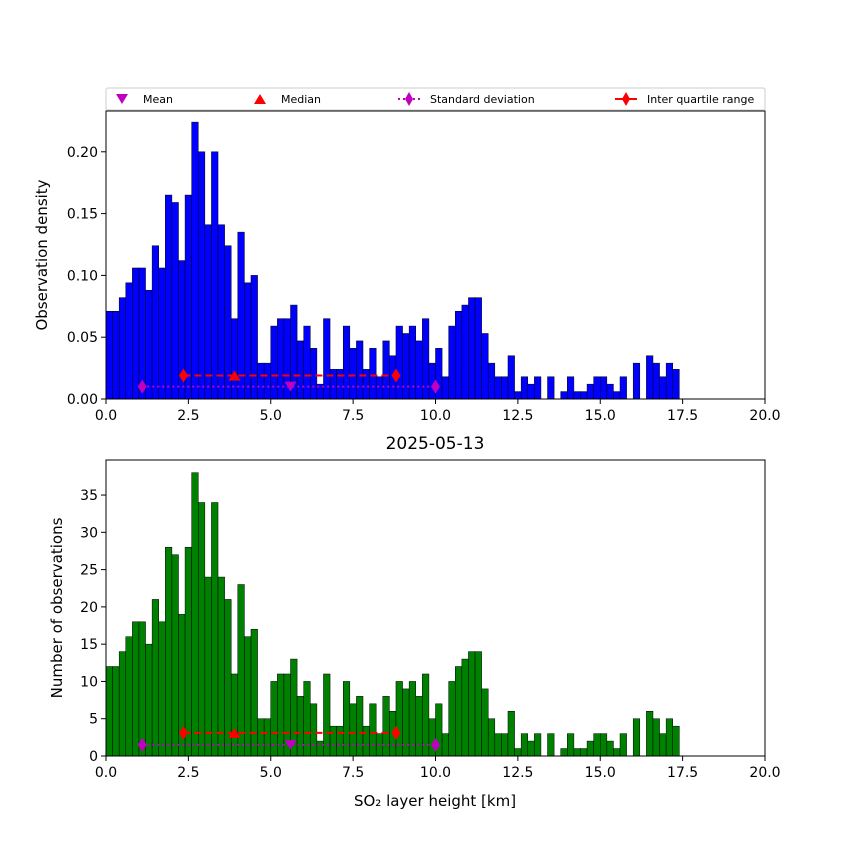  I want to click on stdev-low-marker, so click(142, 386).